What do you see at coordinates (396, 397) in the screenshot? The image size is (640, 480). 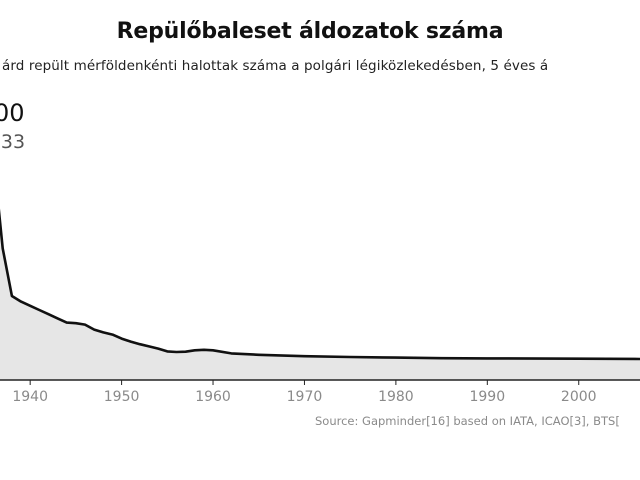 I see `x-tick-label: 1980` at bounding box center [396, 397].